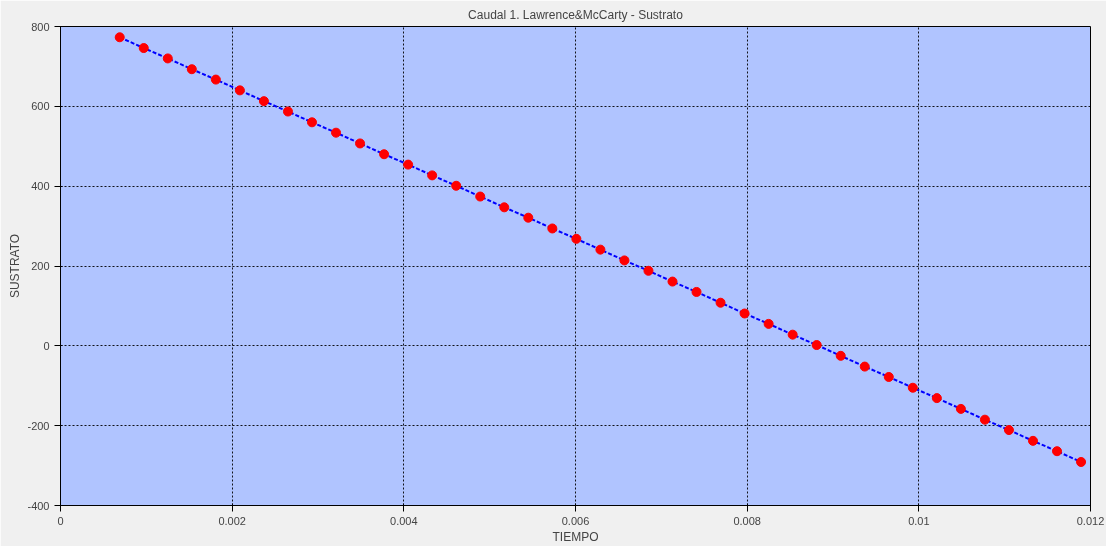 The width and height of the screenshot is (1106, 546). What do you see at coordinates (60, 520) in the screenshot?
I see `x-tick-label: 0` at bounding box center [60, 520].